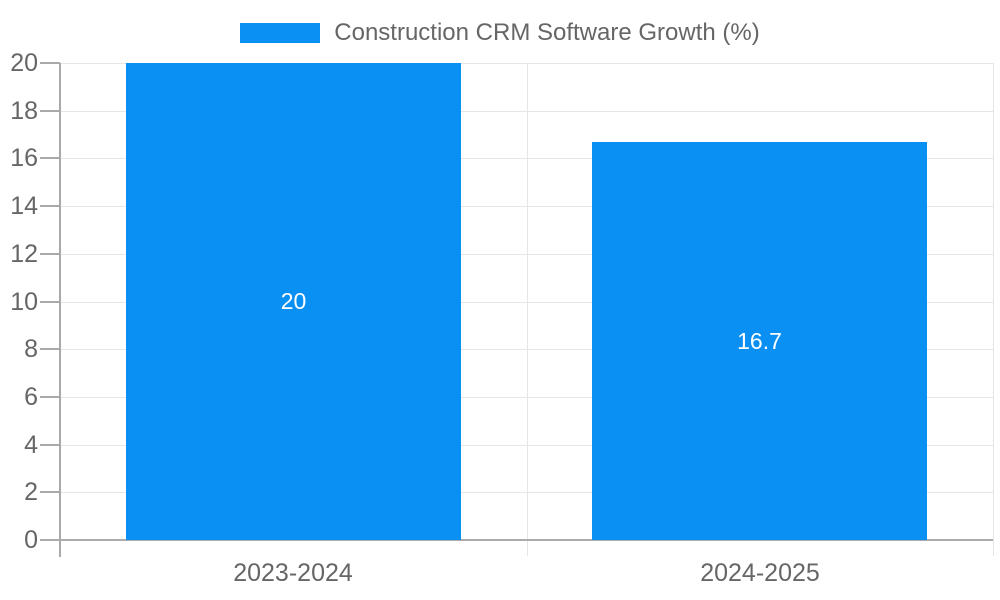  What do you see at coordinates (31, 397) in the screenshot?
I see `y-tick-label: 6` at bounding box center [31, 397].